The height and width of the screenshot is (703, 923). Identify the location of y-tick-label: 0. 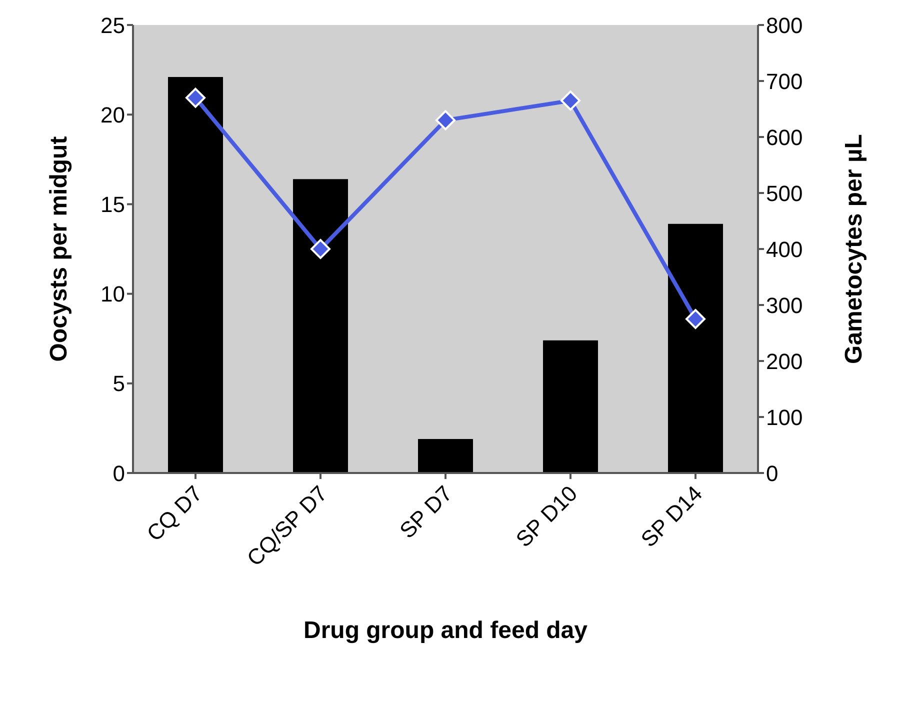
(118, 473).